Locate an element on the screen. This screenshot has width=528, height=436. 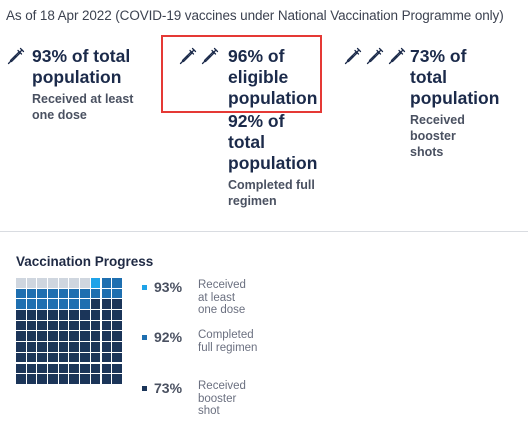
legend-item-booster: 73% Received booster shot is located at coordinates (197, 399).